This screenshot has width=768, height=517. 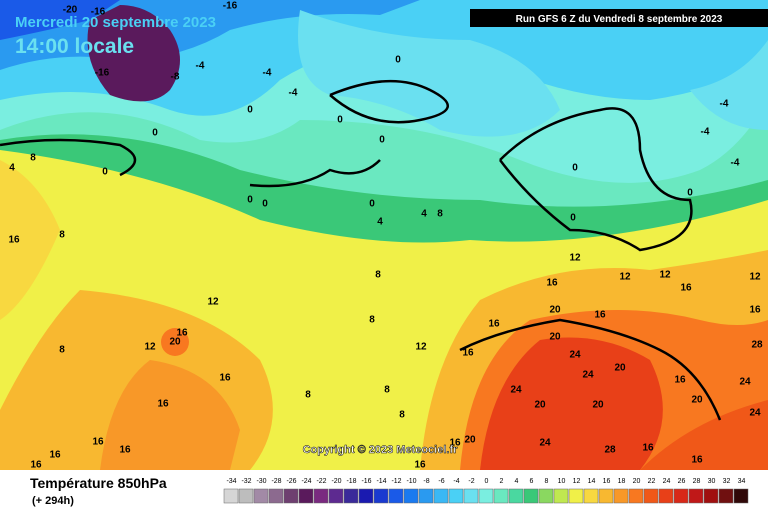 I want to click on scale-label: -14, so click(x=381, y=481).